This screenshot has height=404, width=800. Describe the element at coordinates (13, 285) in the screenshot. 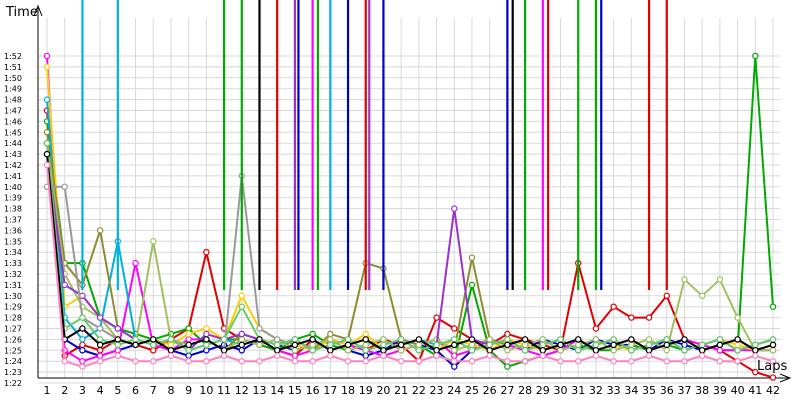

I see `y-tick-label: 1:31` at that location.